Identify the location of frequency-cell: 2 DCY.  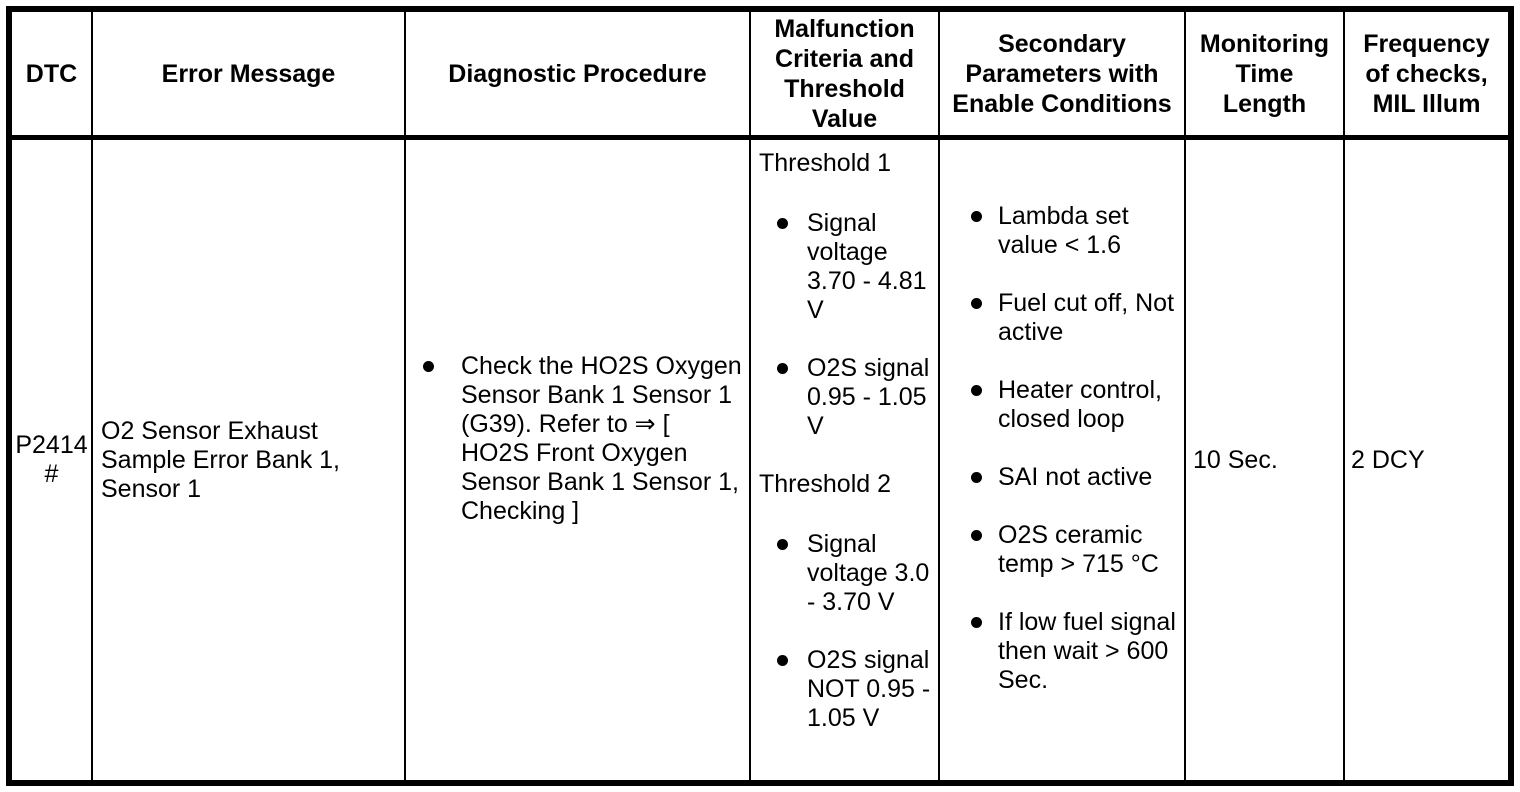
(1426, 460).